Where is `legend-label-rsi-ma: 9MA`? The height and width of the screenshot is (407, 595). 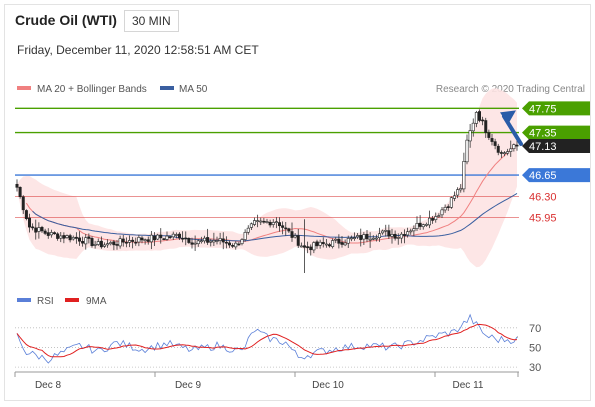
legend-label-rsi-ma: 9MA is located at coordinates (96, 301).